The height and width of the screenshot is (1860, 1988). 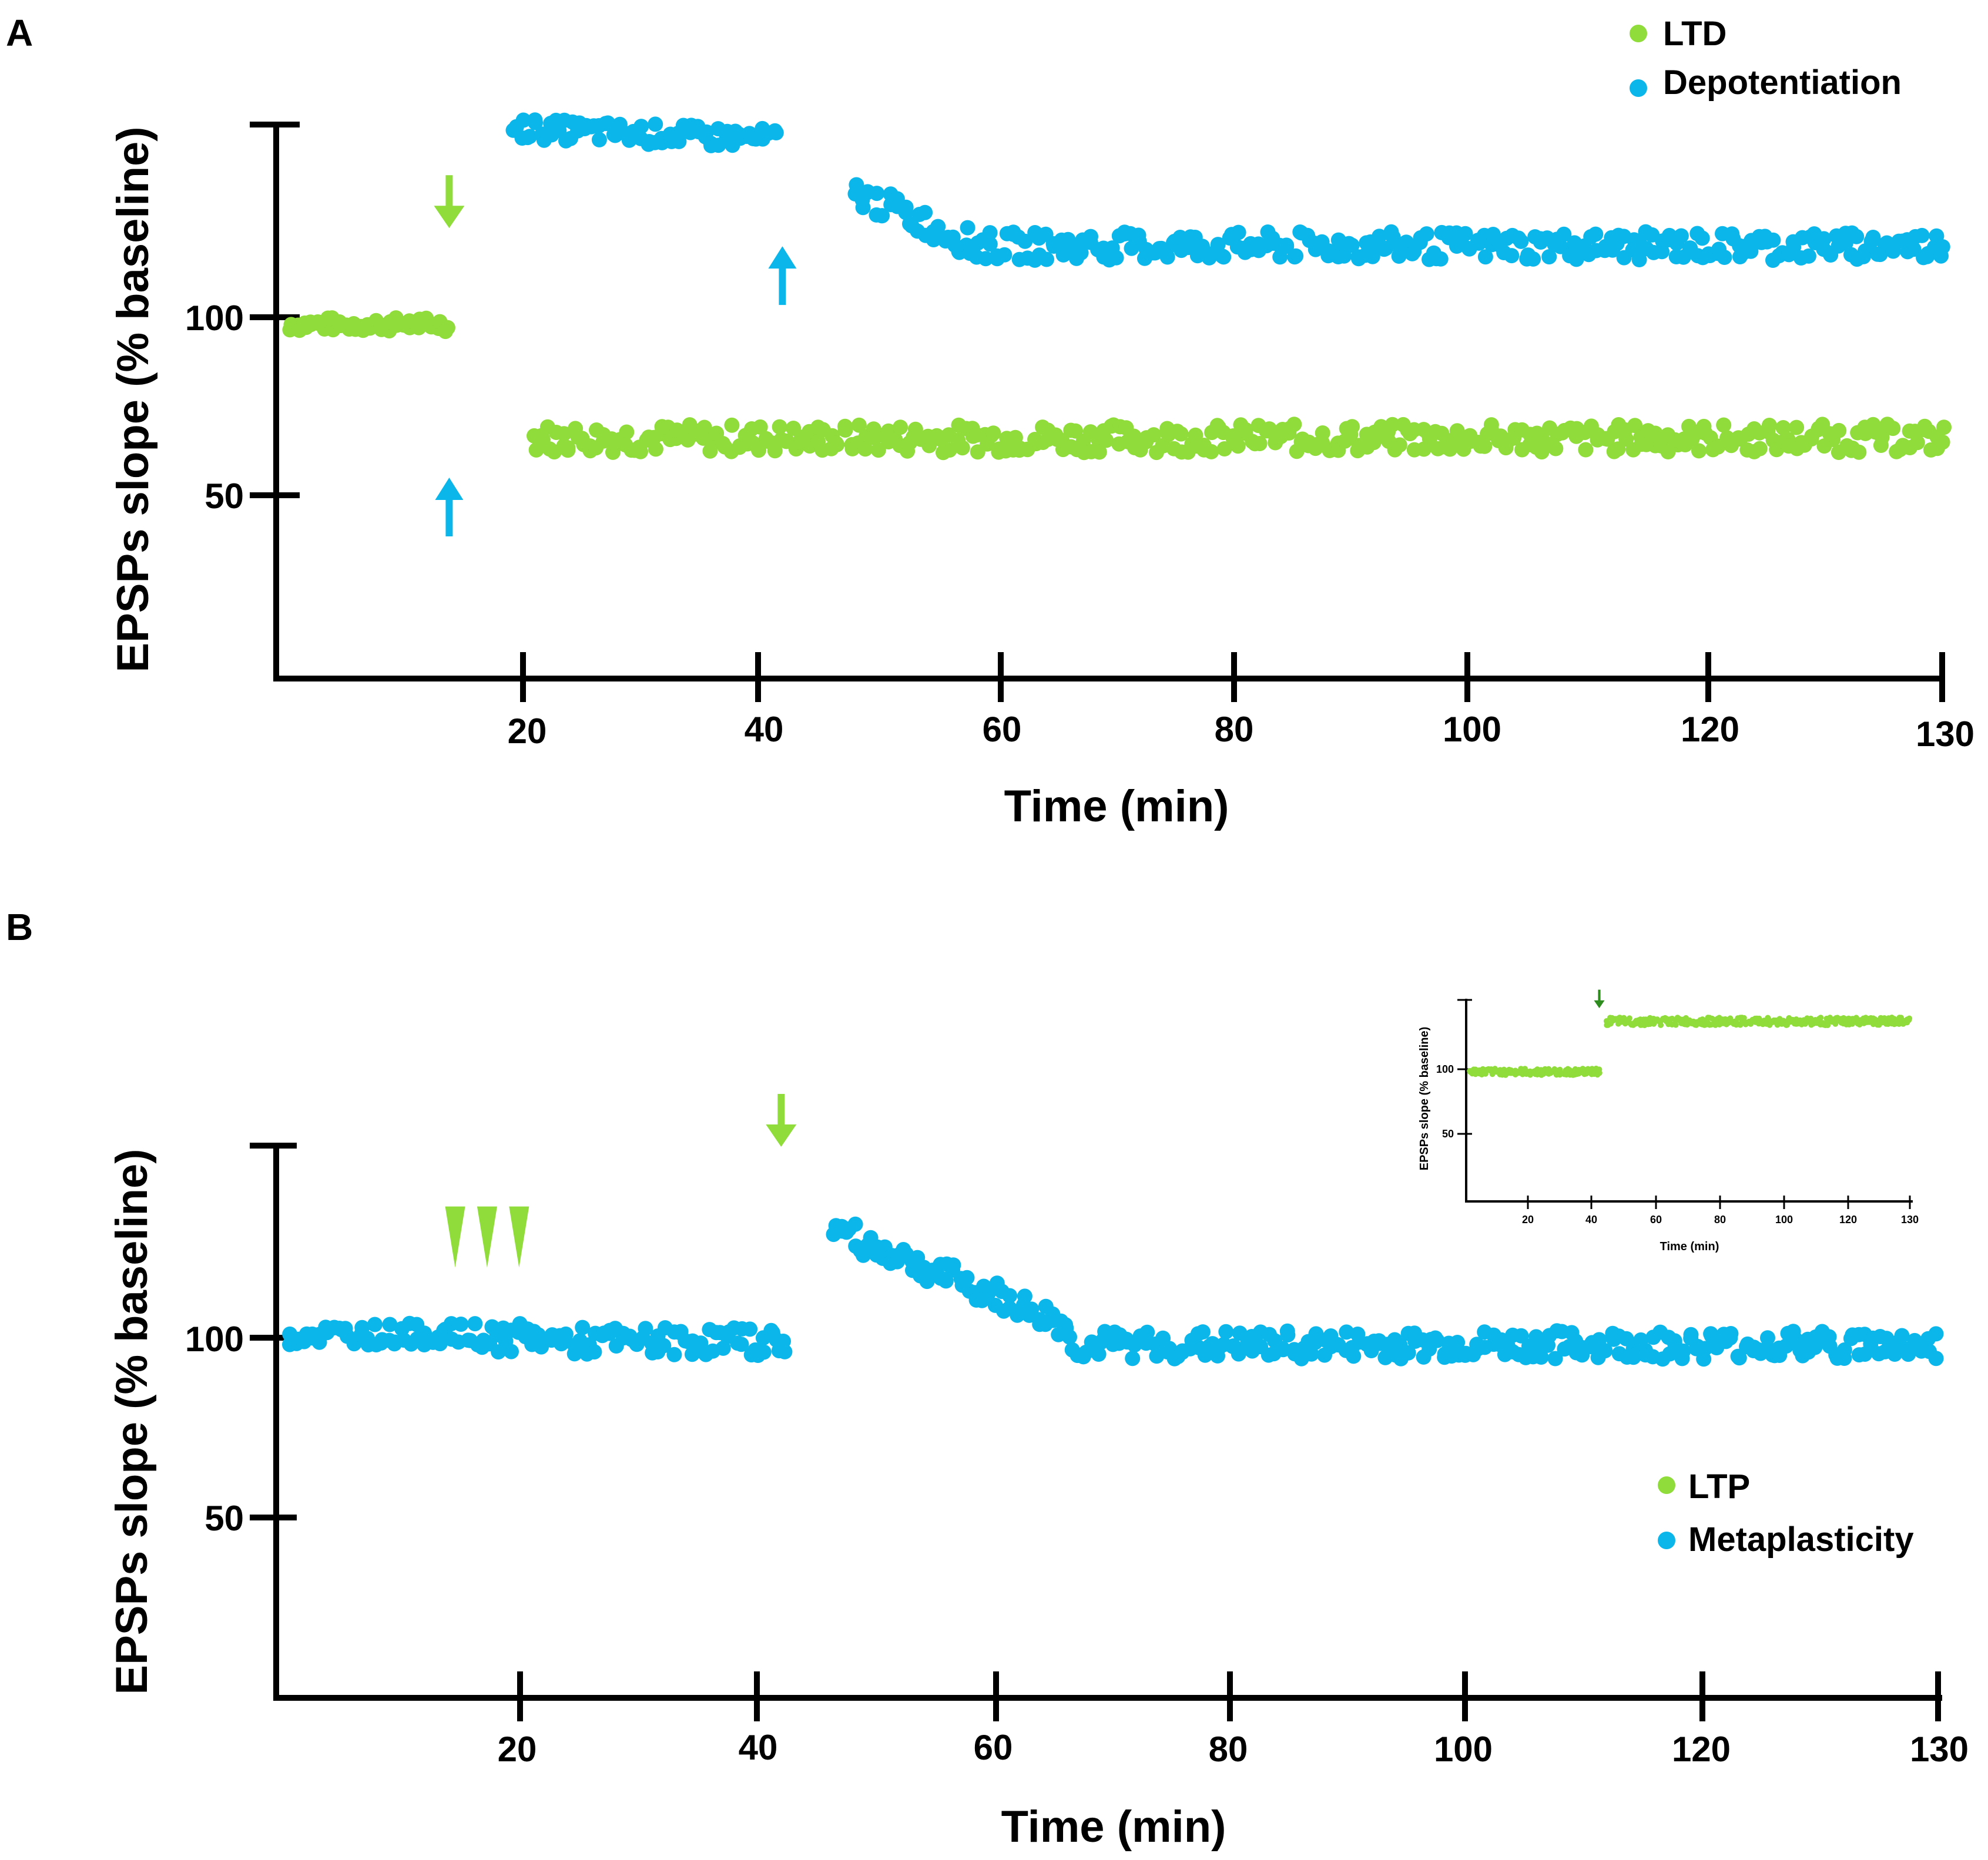 I want to click on inset-x-tick-label-130: 130, so click(x=1910, y=1220).